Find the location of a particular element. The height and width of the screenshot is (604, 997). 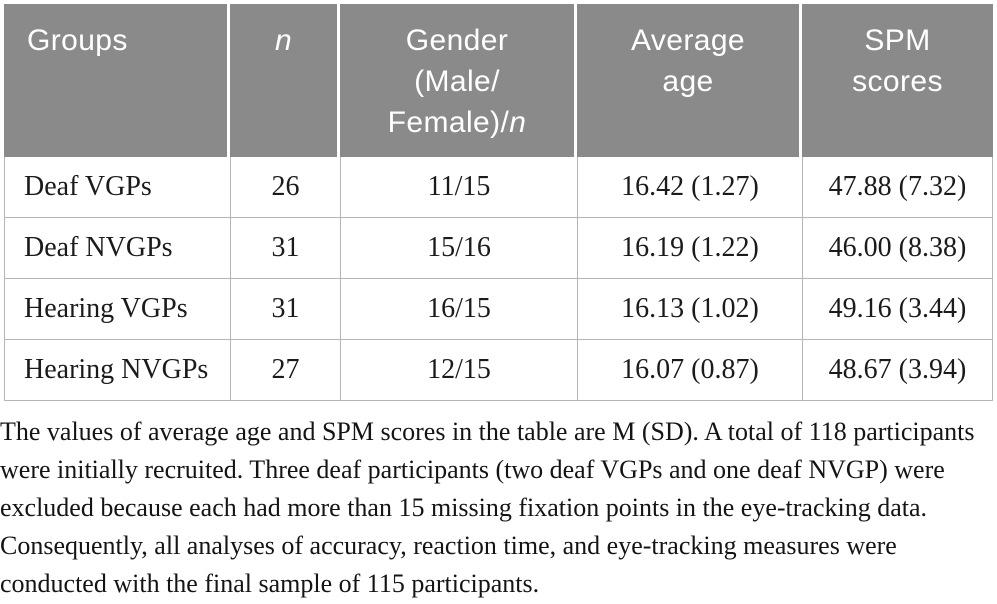

cell-gender: 16/15 is located at coordinates (459, 309).